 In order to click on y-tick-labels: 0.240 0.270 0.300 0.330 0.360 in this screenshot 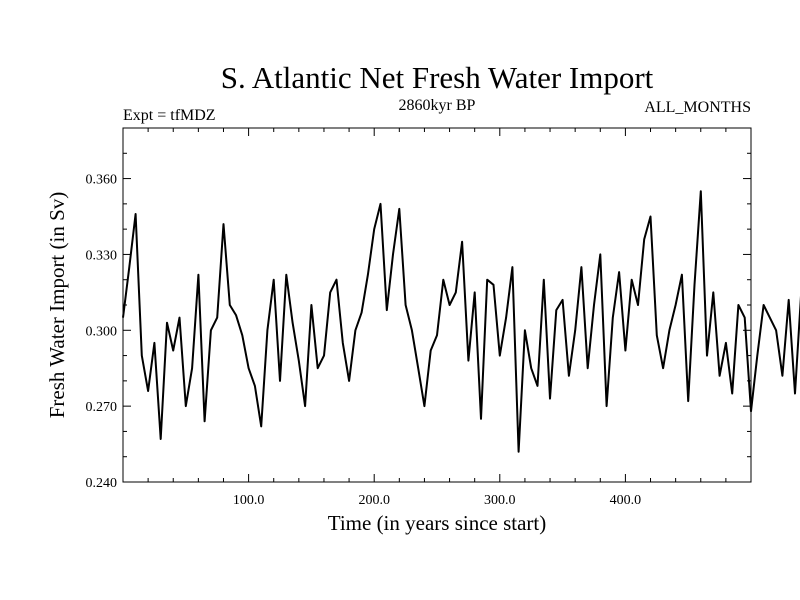, I will do `click(102, 332)`.